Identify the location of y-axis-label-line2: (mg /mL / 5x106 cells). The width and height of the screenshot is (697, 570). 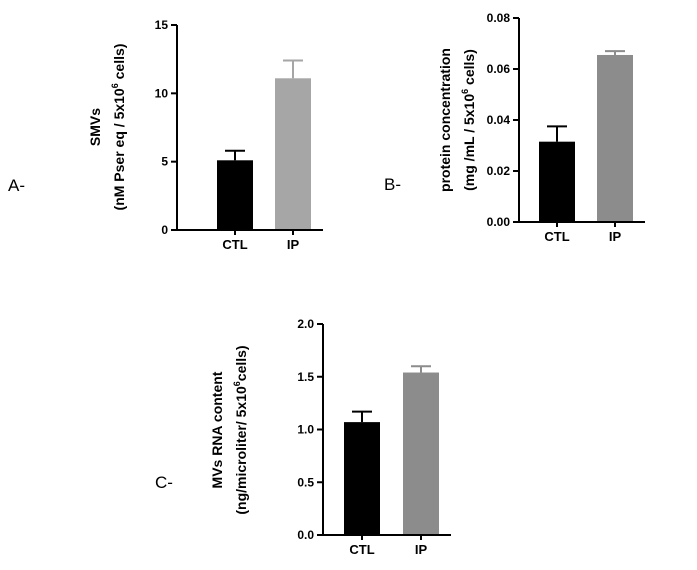
(468, 120).